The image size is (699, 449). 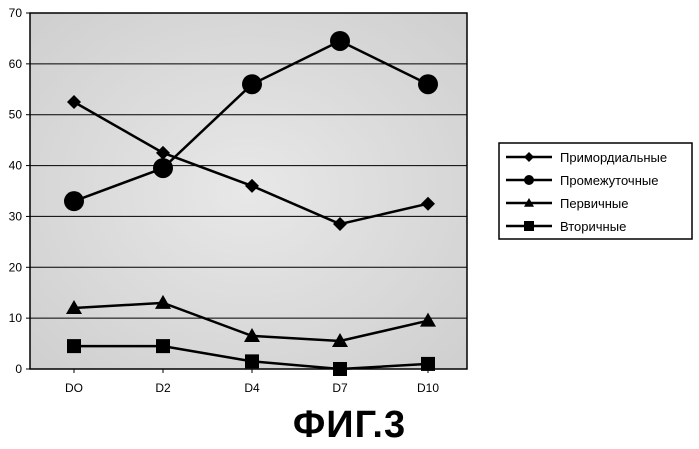 I want to click on y-tick-label: 60, so click(x=16, y=64).